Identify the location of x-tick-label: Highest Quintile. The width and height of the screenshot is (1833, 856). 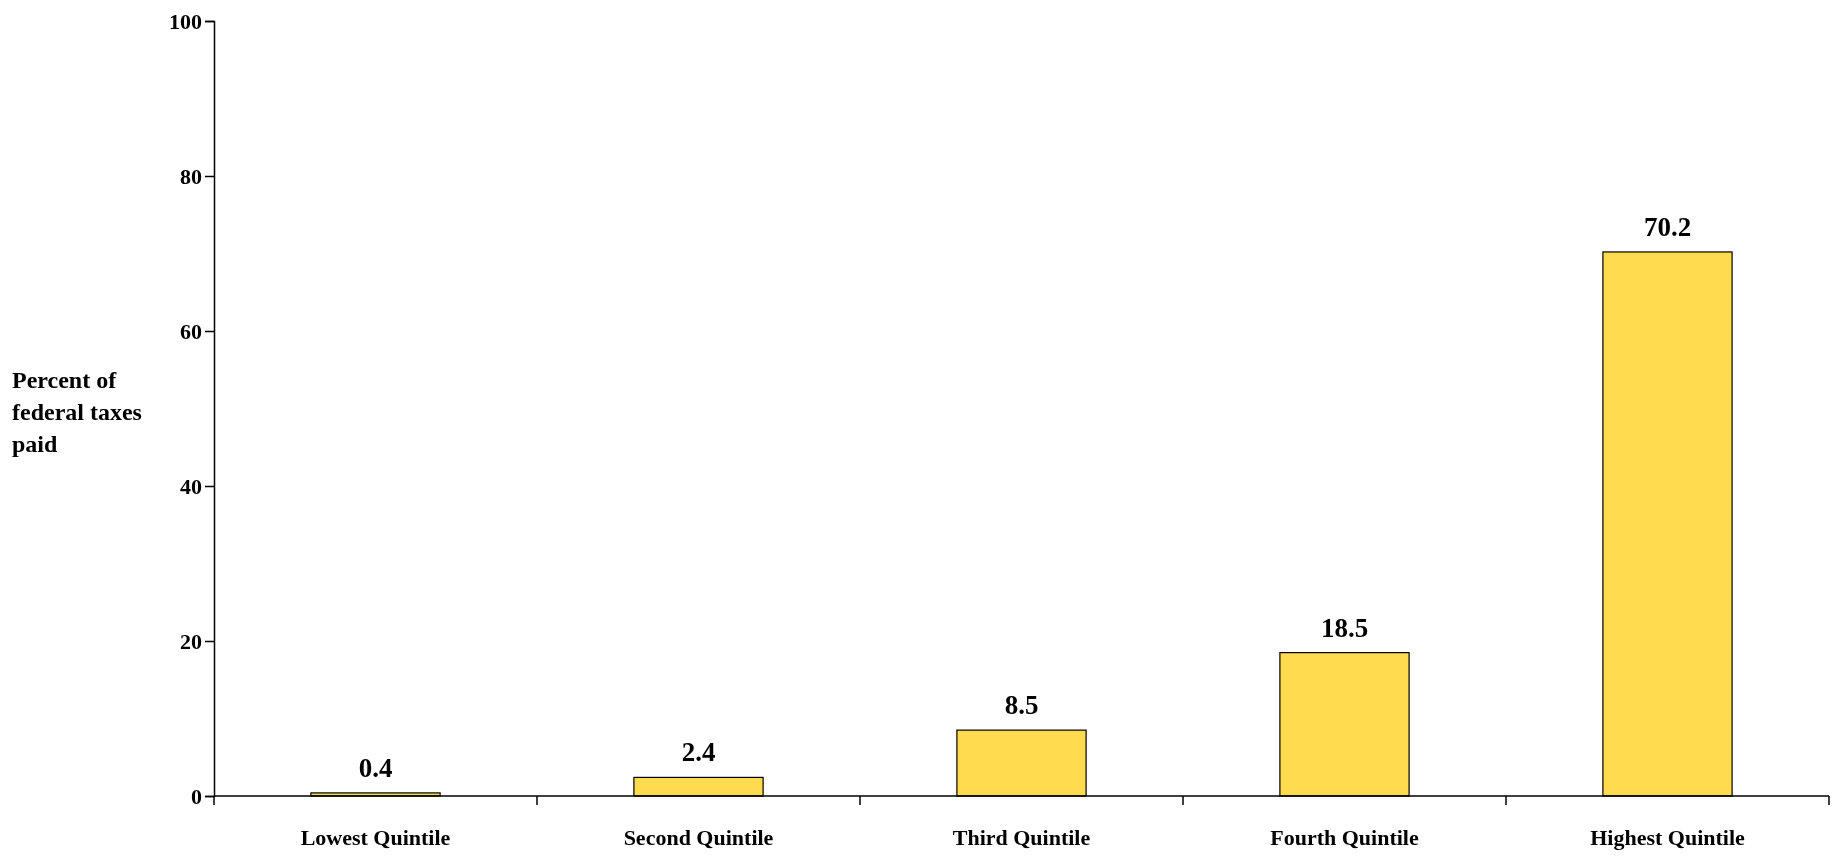
(1668, 837).